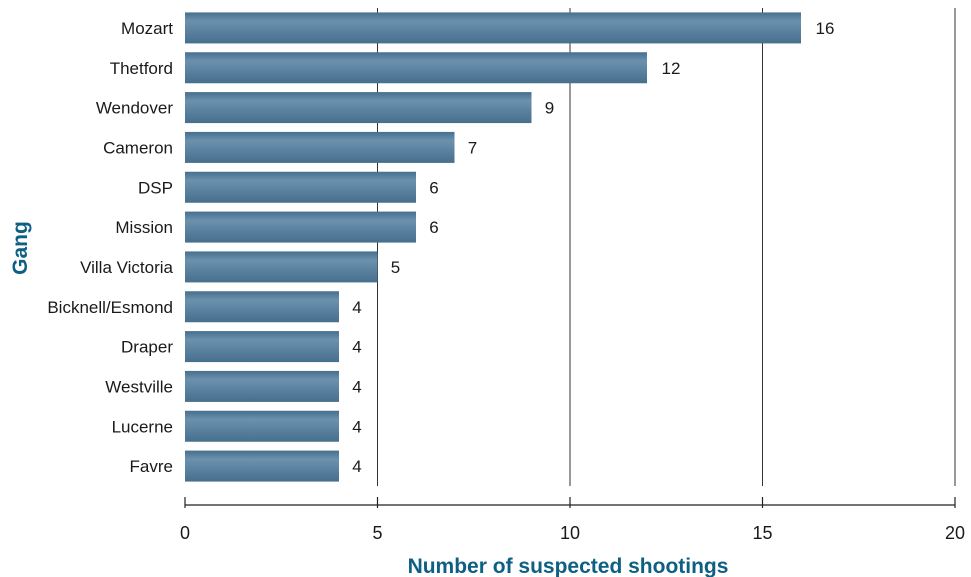  What do you see at coordinates (262, 466) in the screenshot?
I see `bar-favre` at bounding box center [262, 466].